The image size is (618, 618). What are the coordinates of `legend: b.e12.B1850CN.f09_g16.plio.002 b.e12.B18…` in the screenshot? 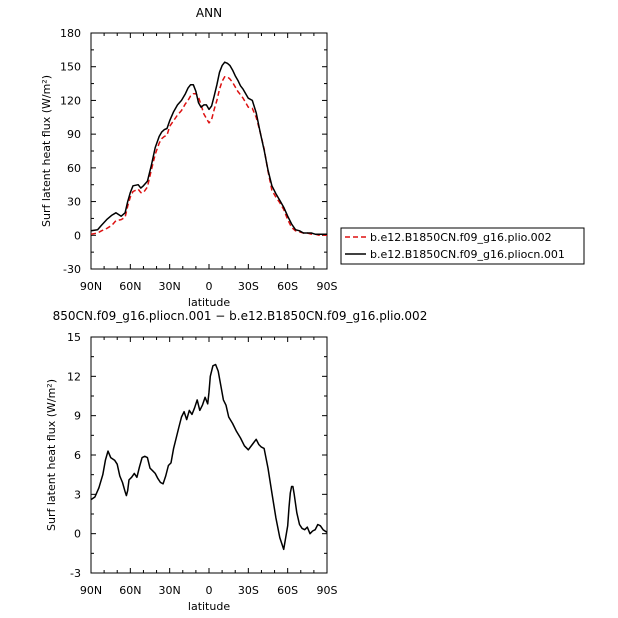 It's located at (462, 246).